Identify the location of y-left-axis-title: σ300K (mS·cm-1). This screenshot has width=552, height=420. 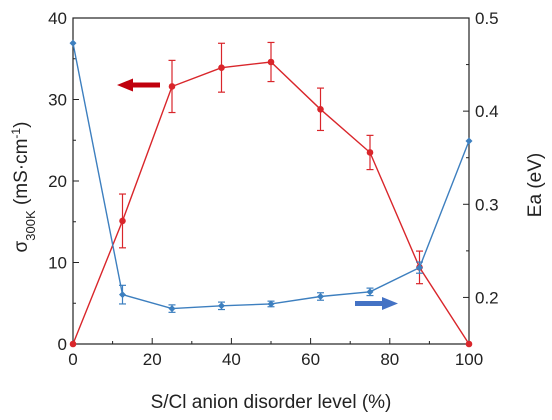
(23, 187).